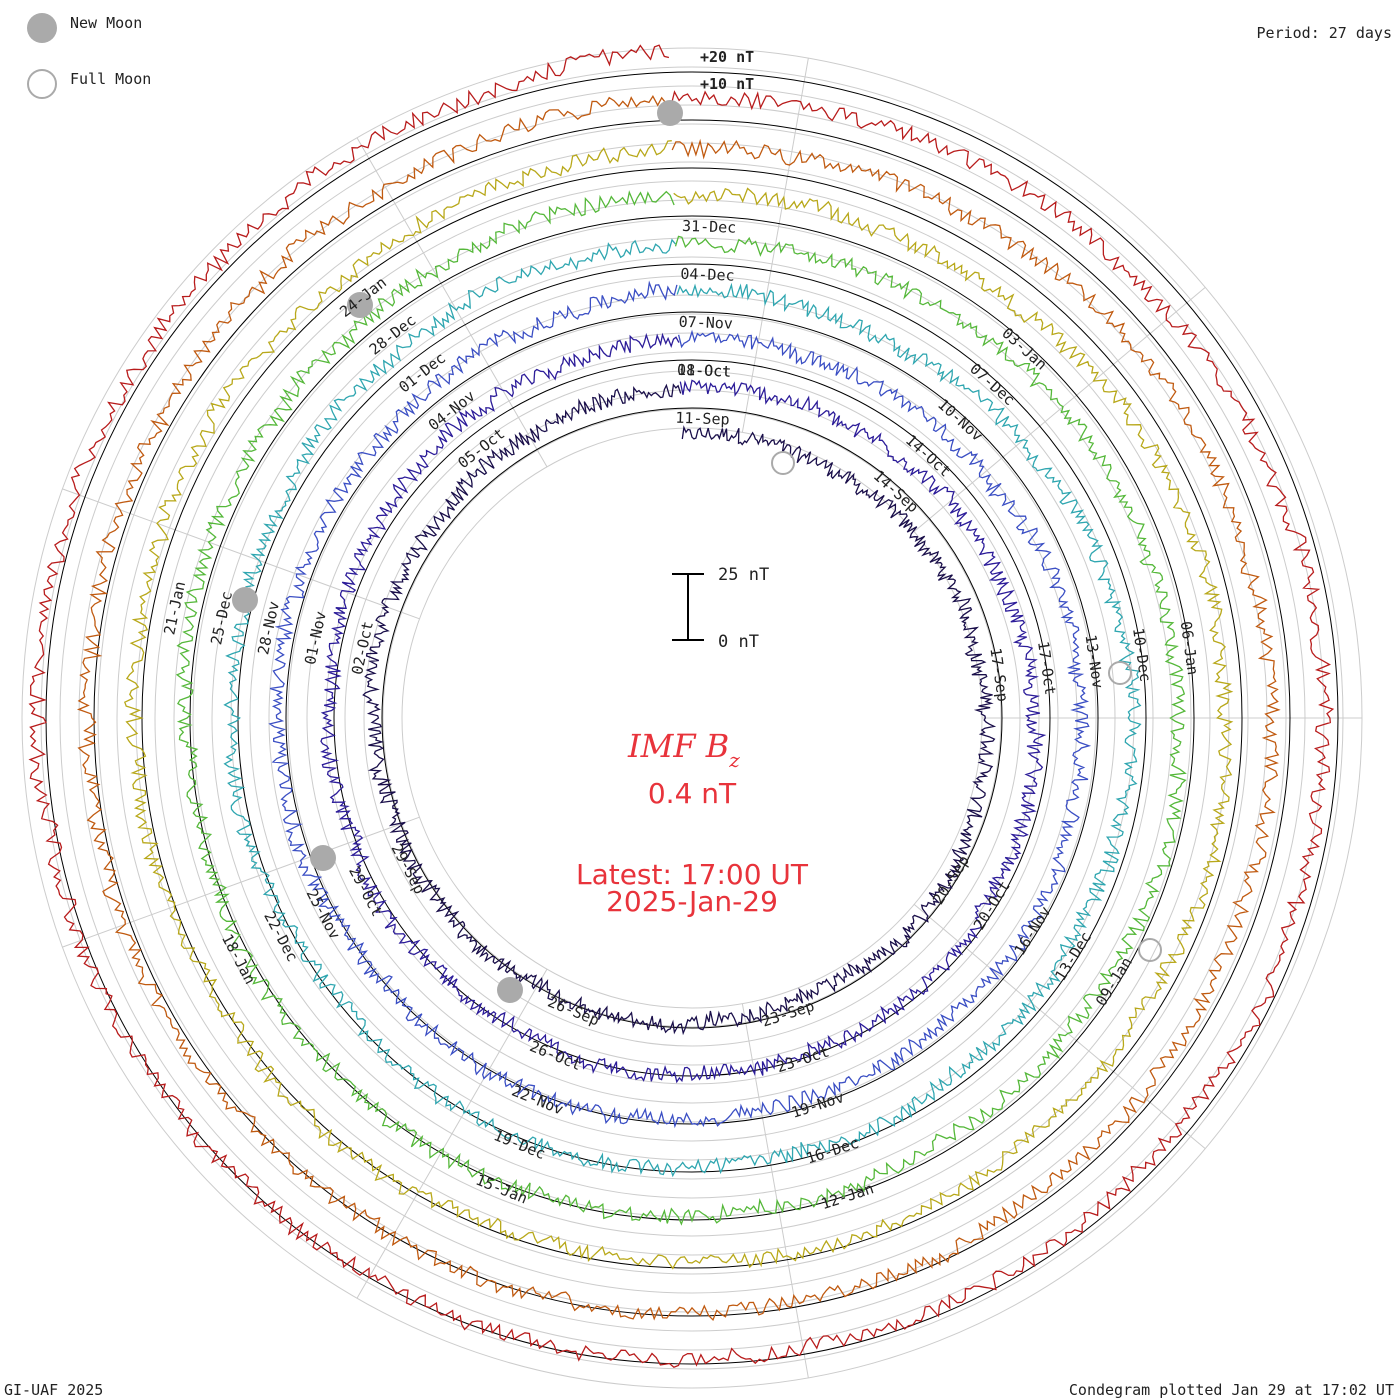 The image size is (1400, 1400). What do you see at coordinates (1231, 1390) in the screenshot?
I see `plotted-label: Condegram plotted Jan 29 at 17:02 UT` at bounding box center [1231, 1390].